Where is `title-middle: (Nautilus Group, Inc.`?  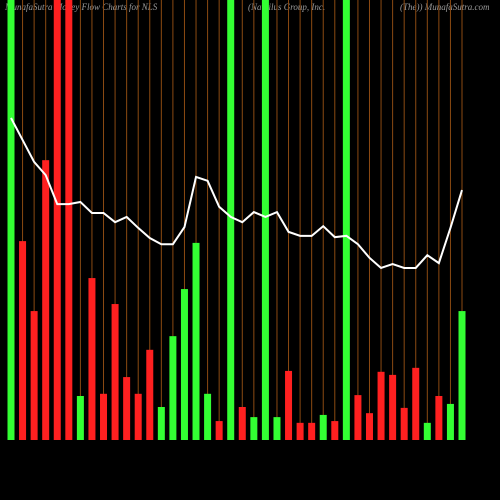 title-middle: (Nautilus Group, Inc. is located at coordinates (286, 7).